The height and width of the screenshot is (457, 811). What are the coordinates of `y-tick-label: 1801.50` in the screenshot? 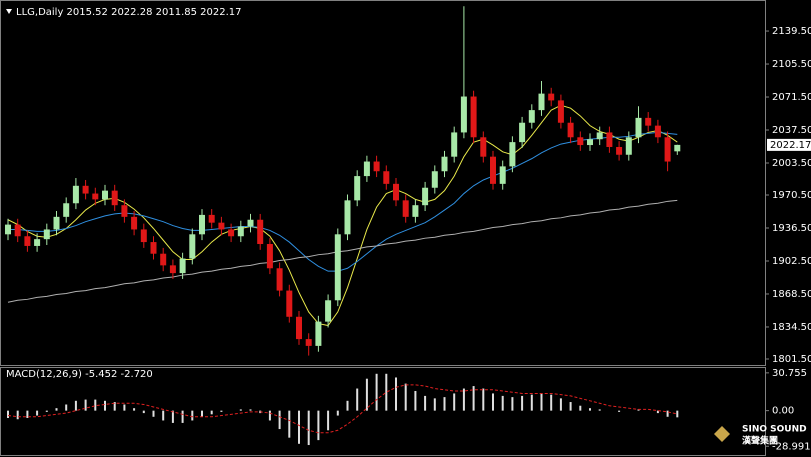 It's located at (791, 359).